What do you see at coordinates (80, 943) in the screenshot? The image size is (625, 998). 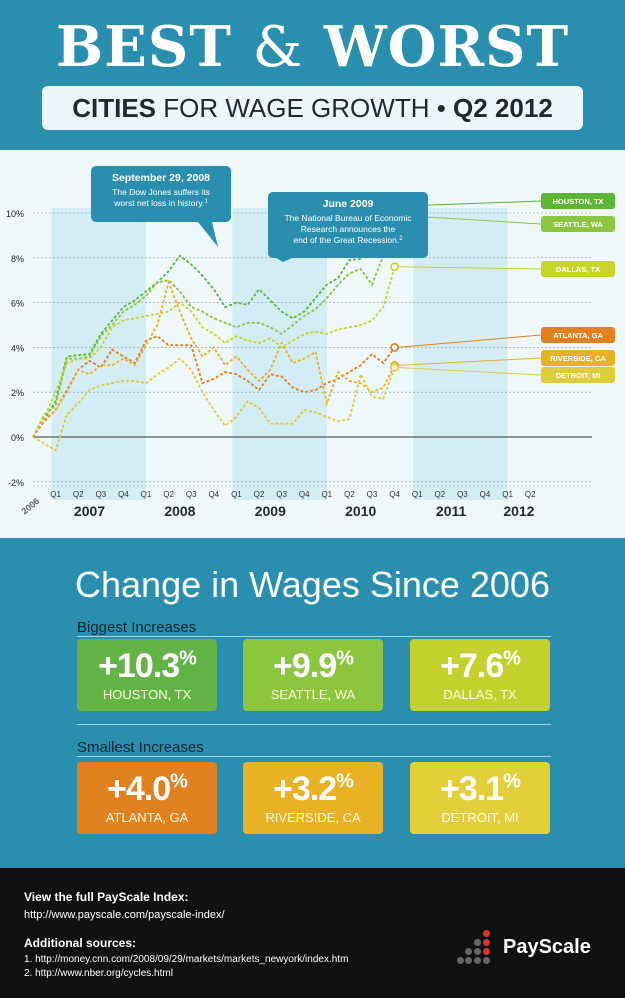 I see `sources-heading: Additional sources:` at bounding box center [80, 943].